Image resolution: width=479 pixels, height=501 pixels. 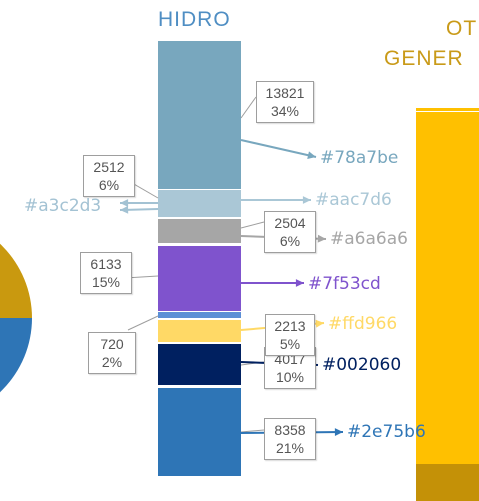 What do you see at coordinates (199, 115) in the screenshot?
I see `hidro-seg-steel-blue` at bounding box center [199, 115].